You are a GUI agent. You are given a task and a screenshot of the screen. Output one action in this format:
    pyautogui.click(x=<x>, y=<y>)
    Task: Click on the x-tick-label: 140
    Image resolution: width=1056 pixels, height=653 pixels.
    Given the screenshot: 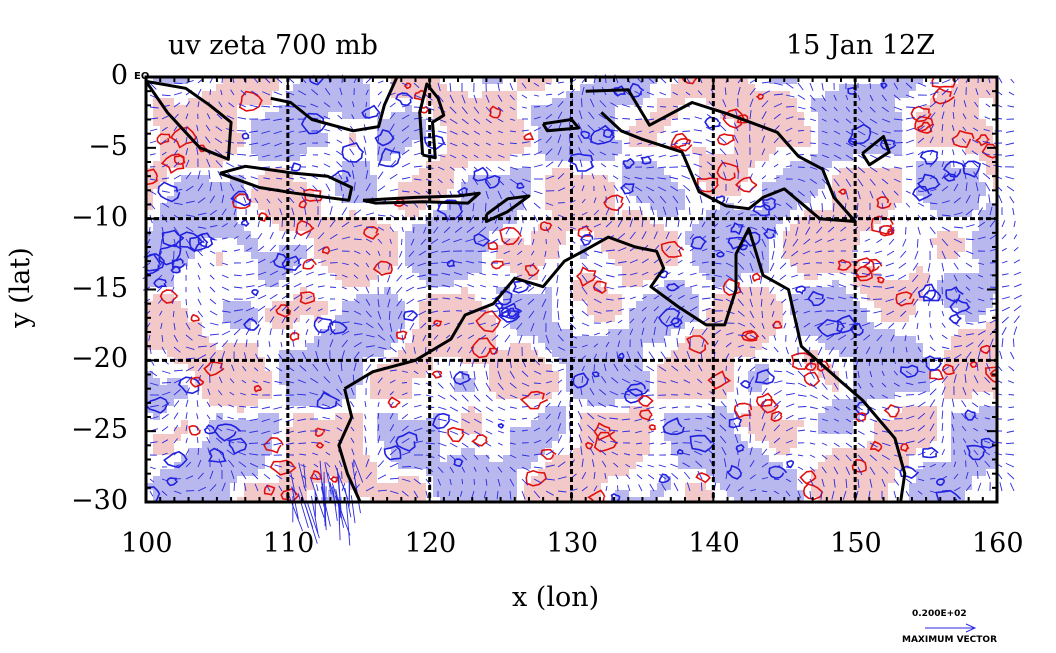 What is the action you would take?
    pyautogui.click(x=714, y=543)
    